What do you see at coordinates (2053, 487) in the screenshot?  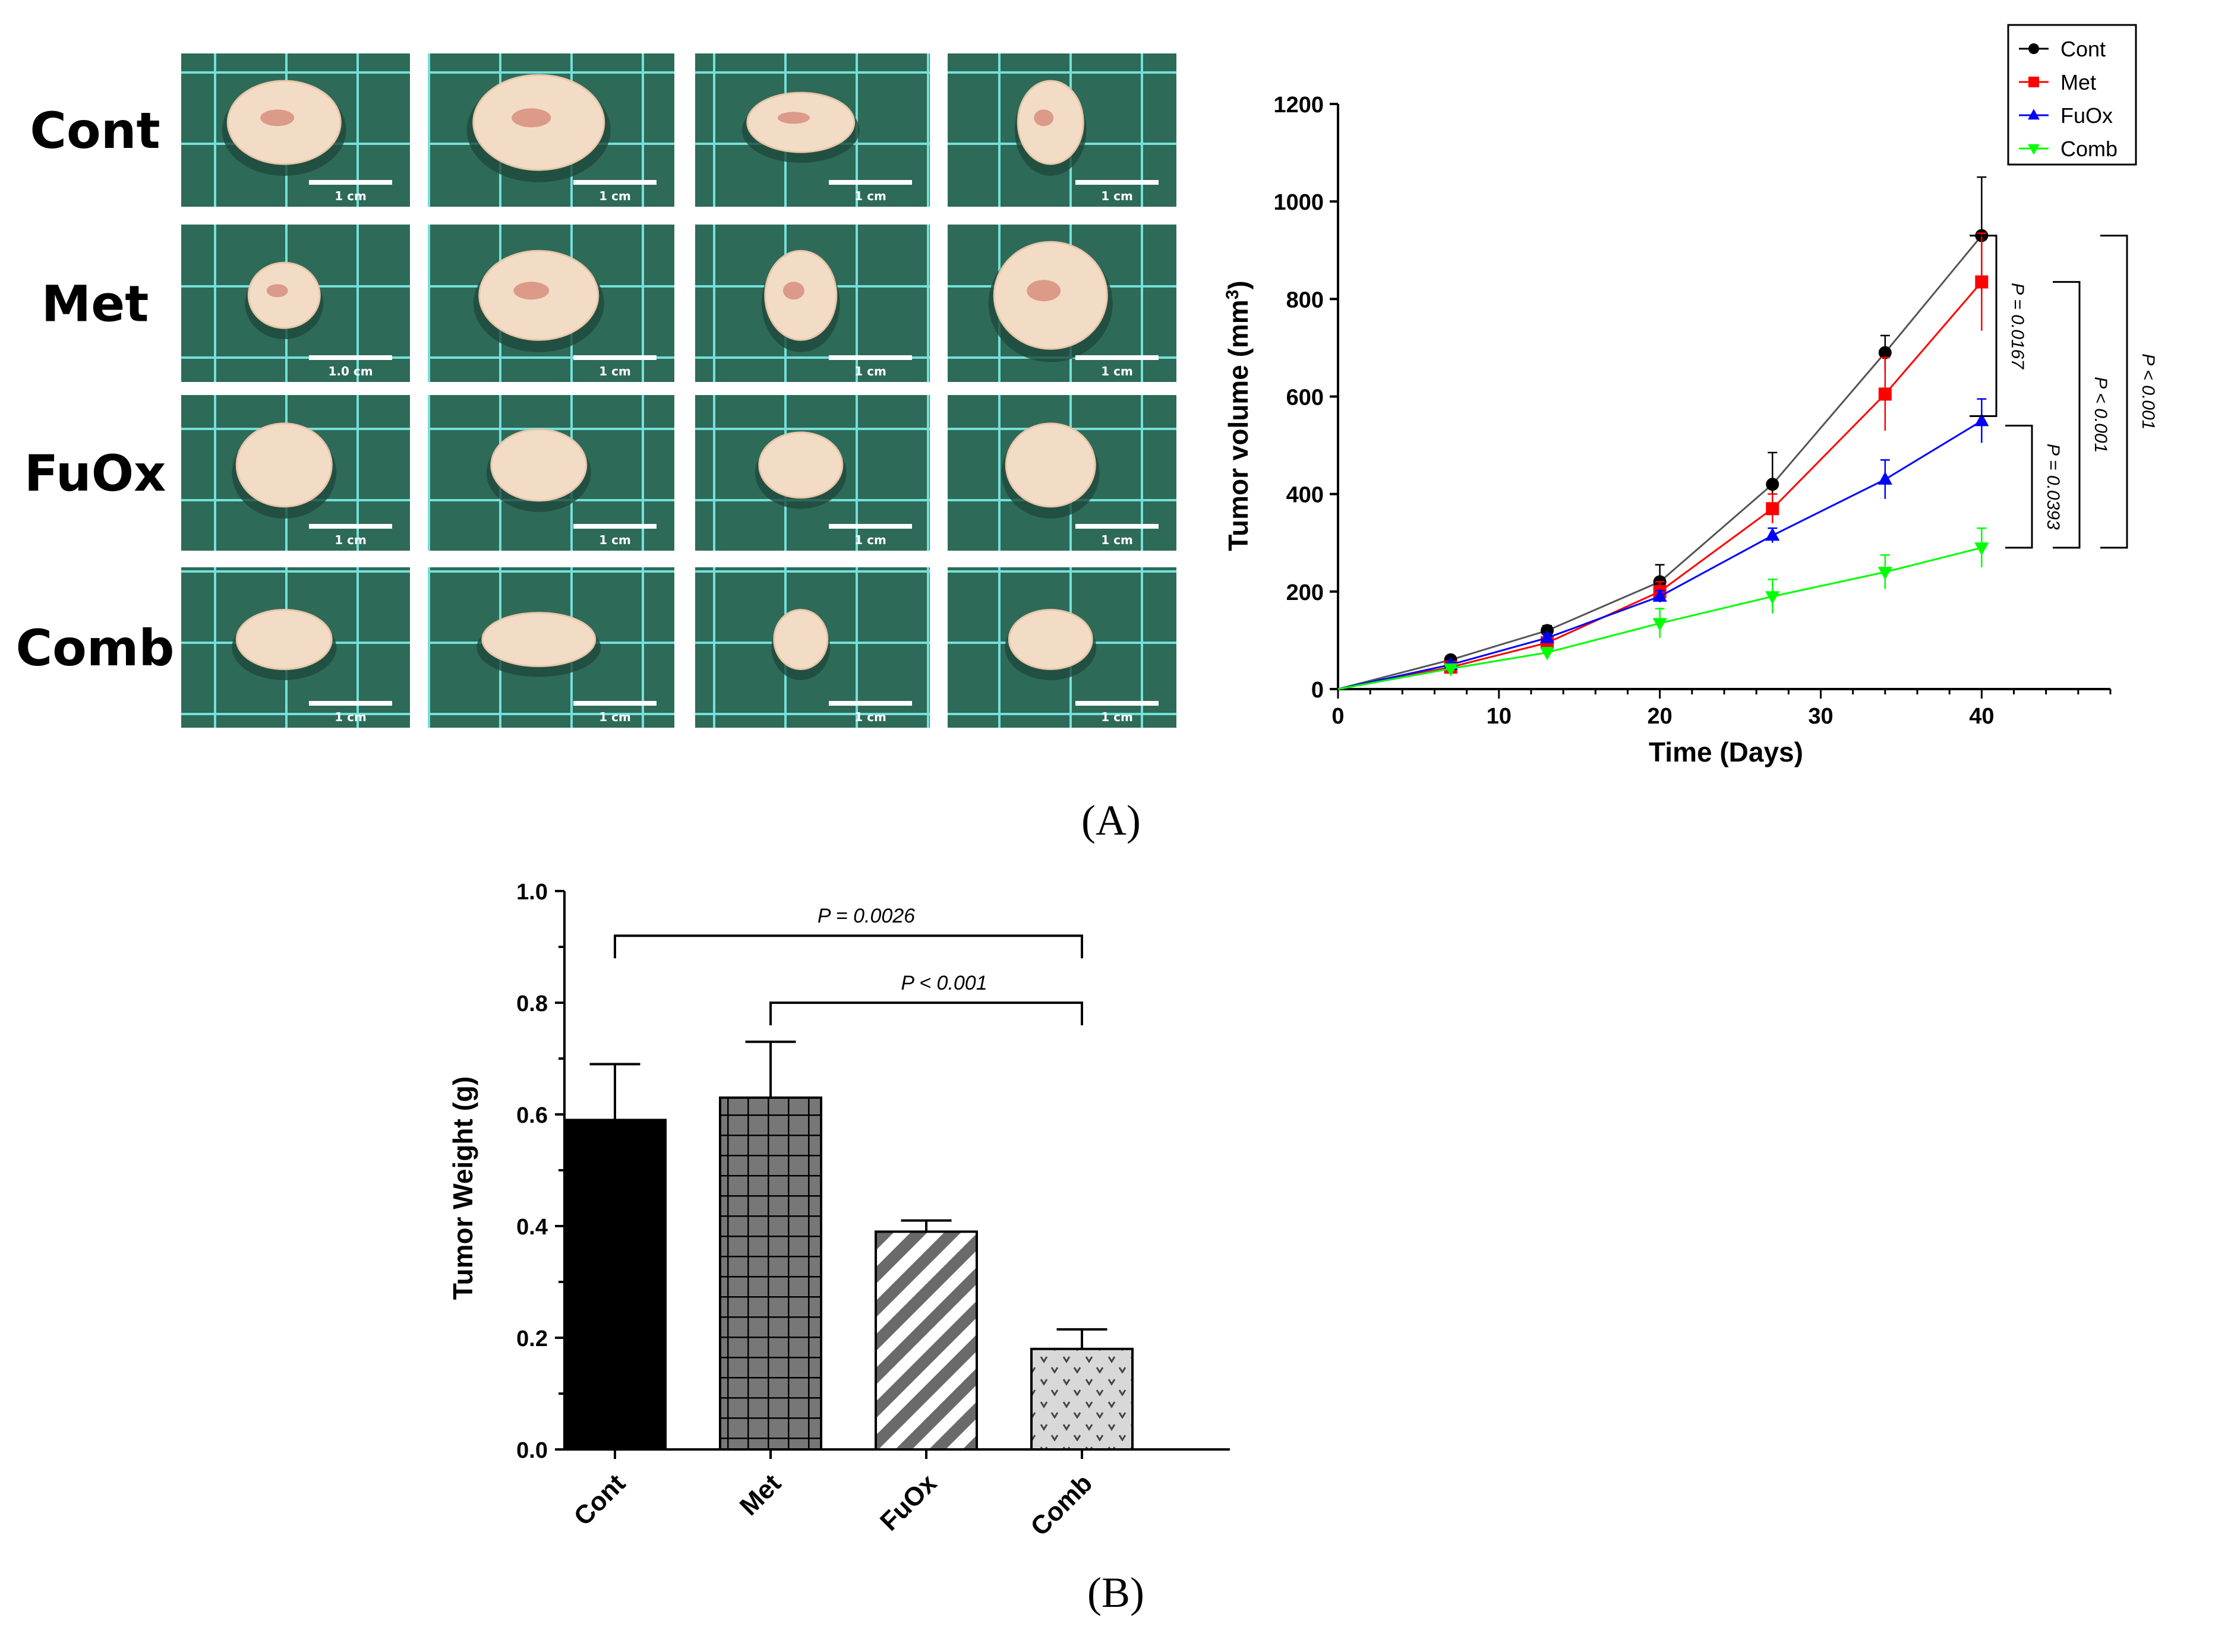 I see `significance-label: P = 0.0393` at bounding box center [2053, 487].